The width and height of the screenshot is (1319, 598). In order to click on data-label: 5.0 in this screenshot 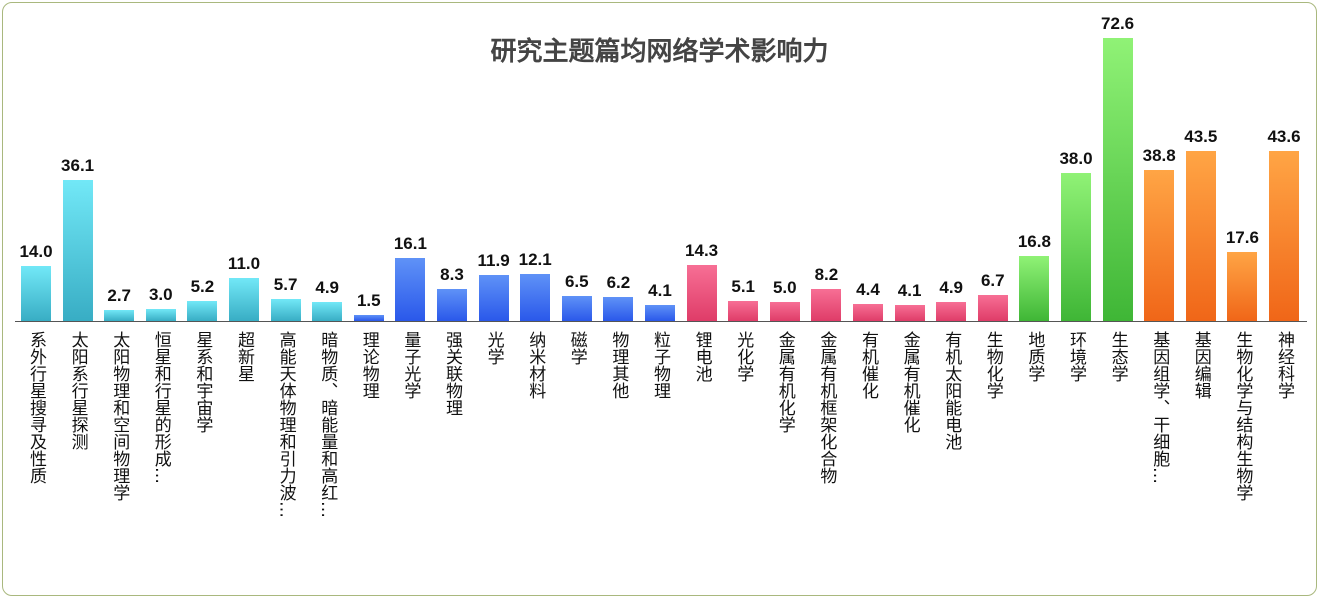, I will do `click(784, 287)`.